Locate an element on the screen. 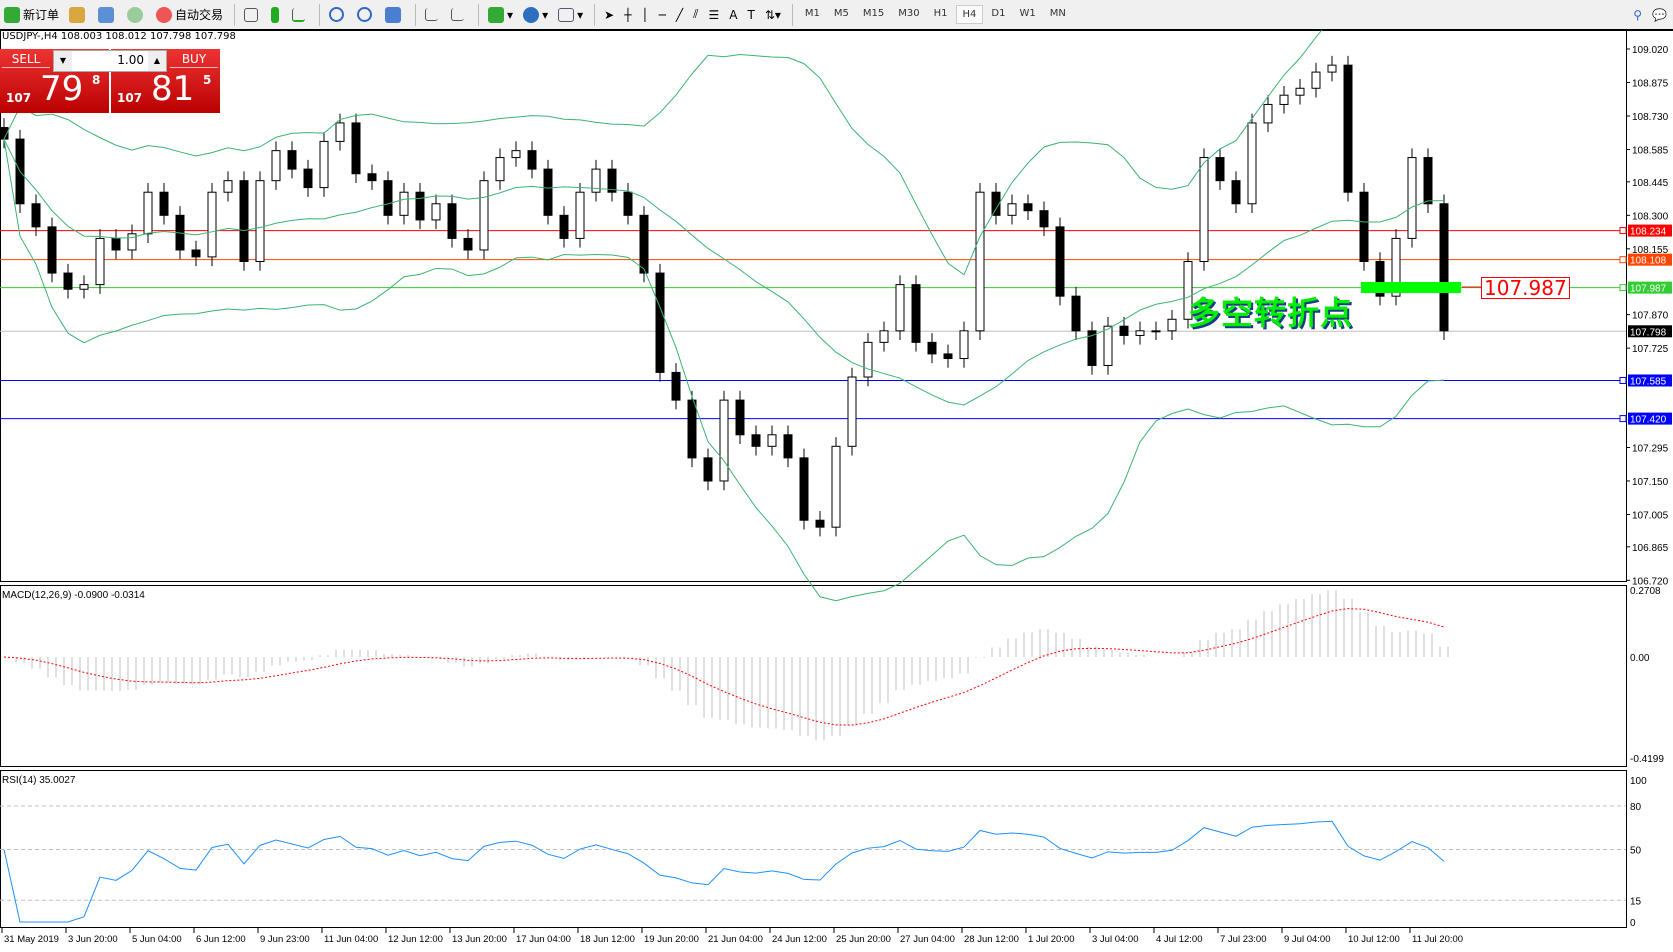  time-label: 24 Jun 12:00 is located at coordinates (799, 939).